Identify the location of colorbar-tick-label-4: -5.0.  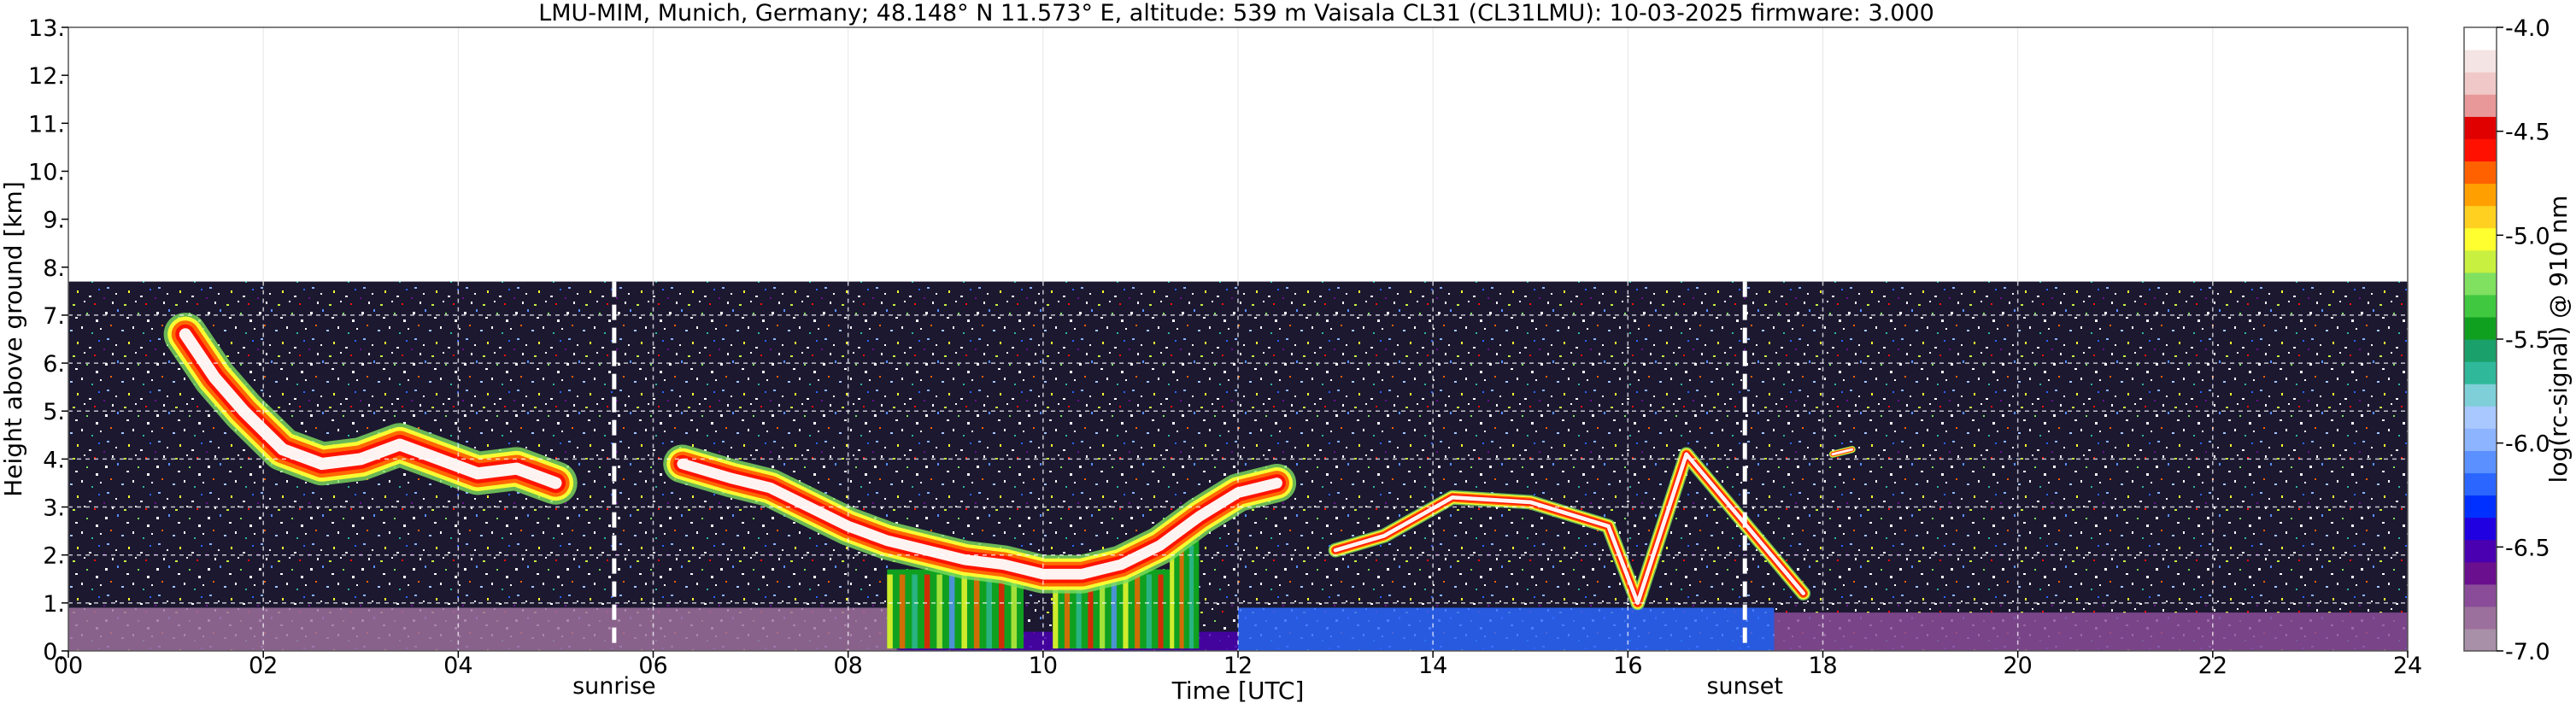
(2527, 236).